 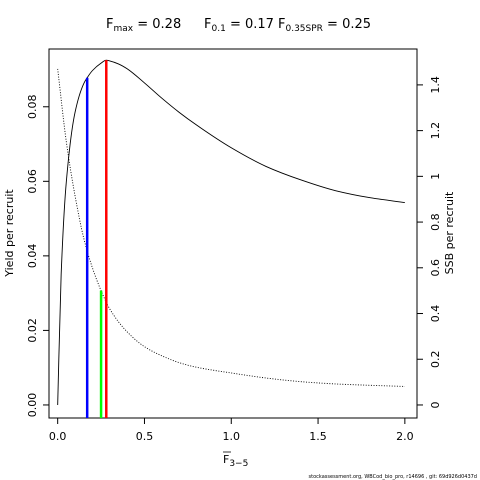 What do you see at coordinates (207, 24) in the screenshot?
I see `title-f01-base: F` at bounding box center [207, 24].